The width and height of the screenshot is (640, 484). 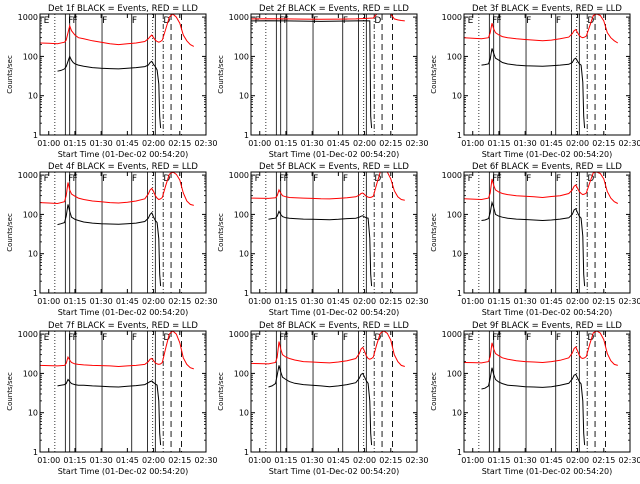 What do you see at coordinates (547, 167) in the screenshot?
I see `panel-title: Det 6f BLACK = Events, RED = LLD` at bounding box center [547, 167].